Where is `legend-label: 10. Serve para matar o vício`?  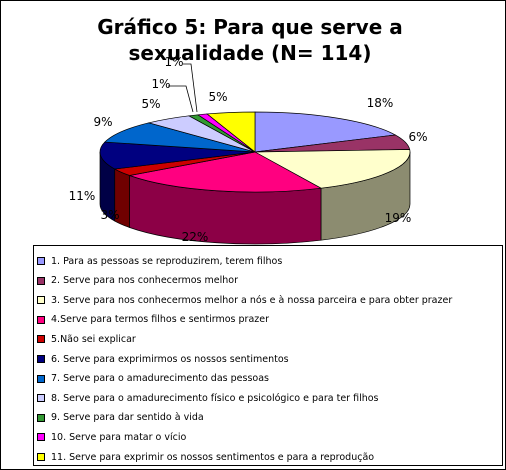 legend-label: 10. Serve para matar o vício is located at coordinates (119, 437).